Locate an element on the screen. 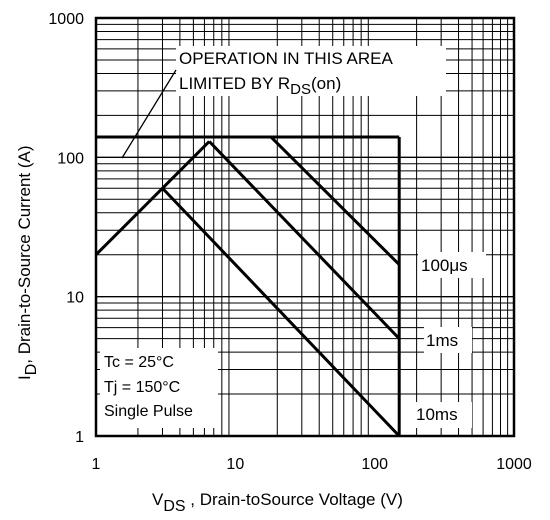 The image size is (550, 520). label-10ms-background is located at coordinates (443, 415).